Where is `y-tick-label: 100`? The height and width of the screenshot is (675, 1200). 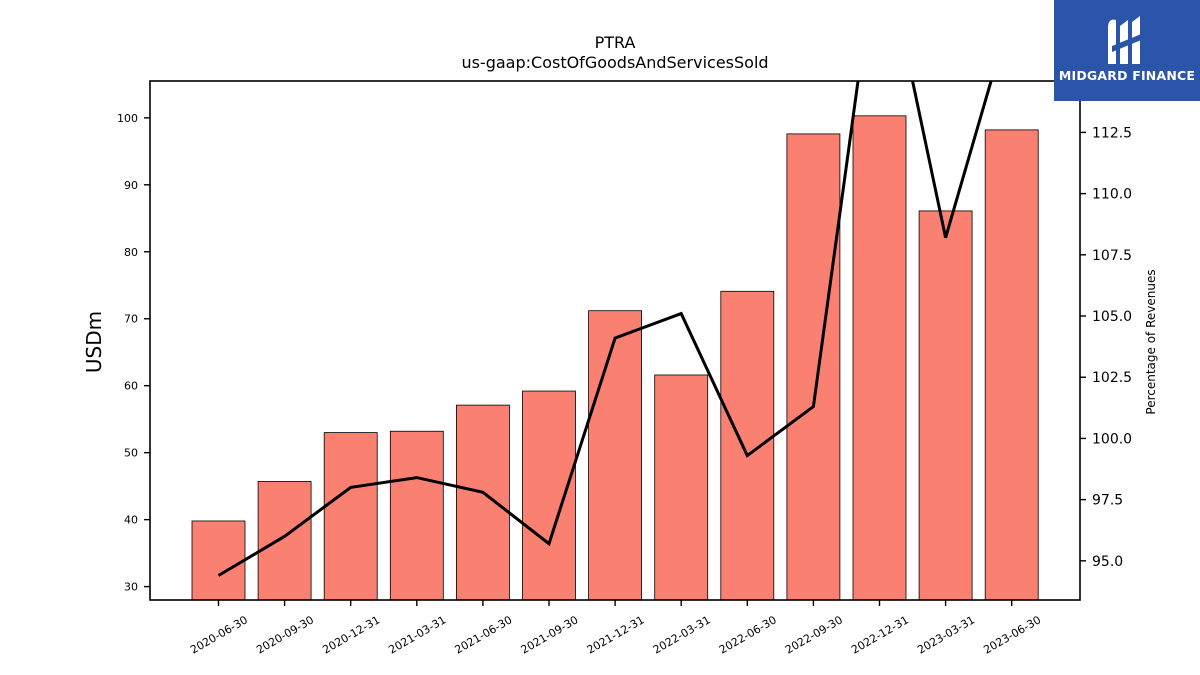
y-tick-label: 100 is located at coordinates (127, 118).